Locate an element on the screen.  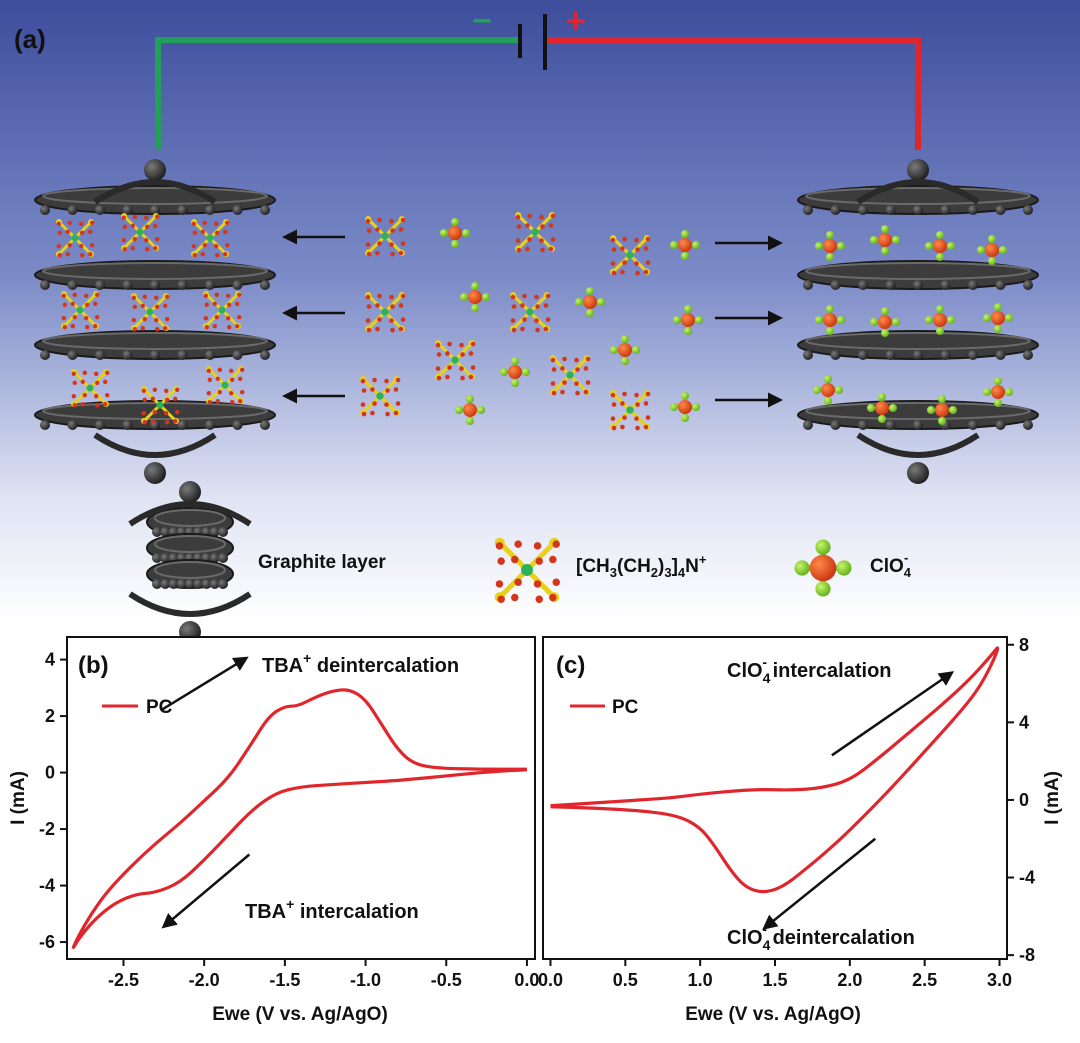
x-tick-label: 0.5 is located at coordinates (625, 980).